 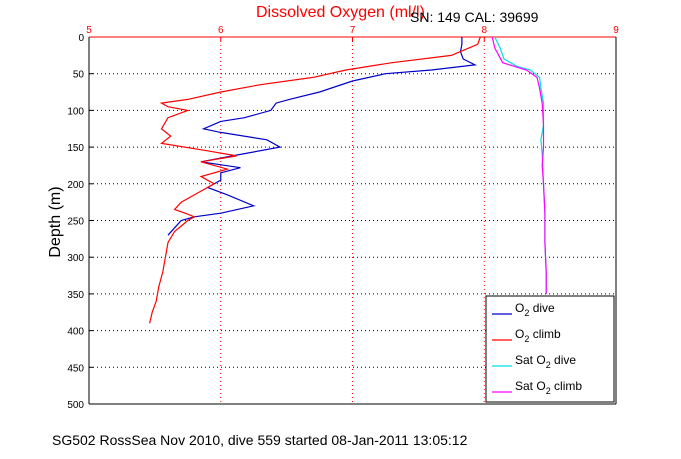 I want to click on y-tick-label: 50, so click(x=79, y=75).